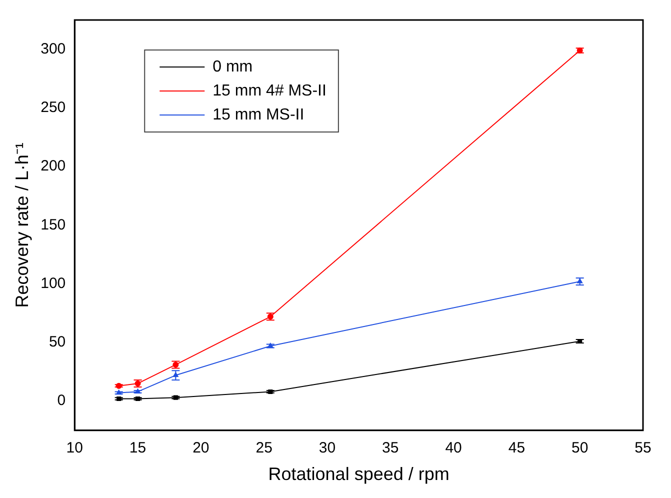  I want to click on x-tick-label: 40, so click(453, 448).